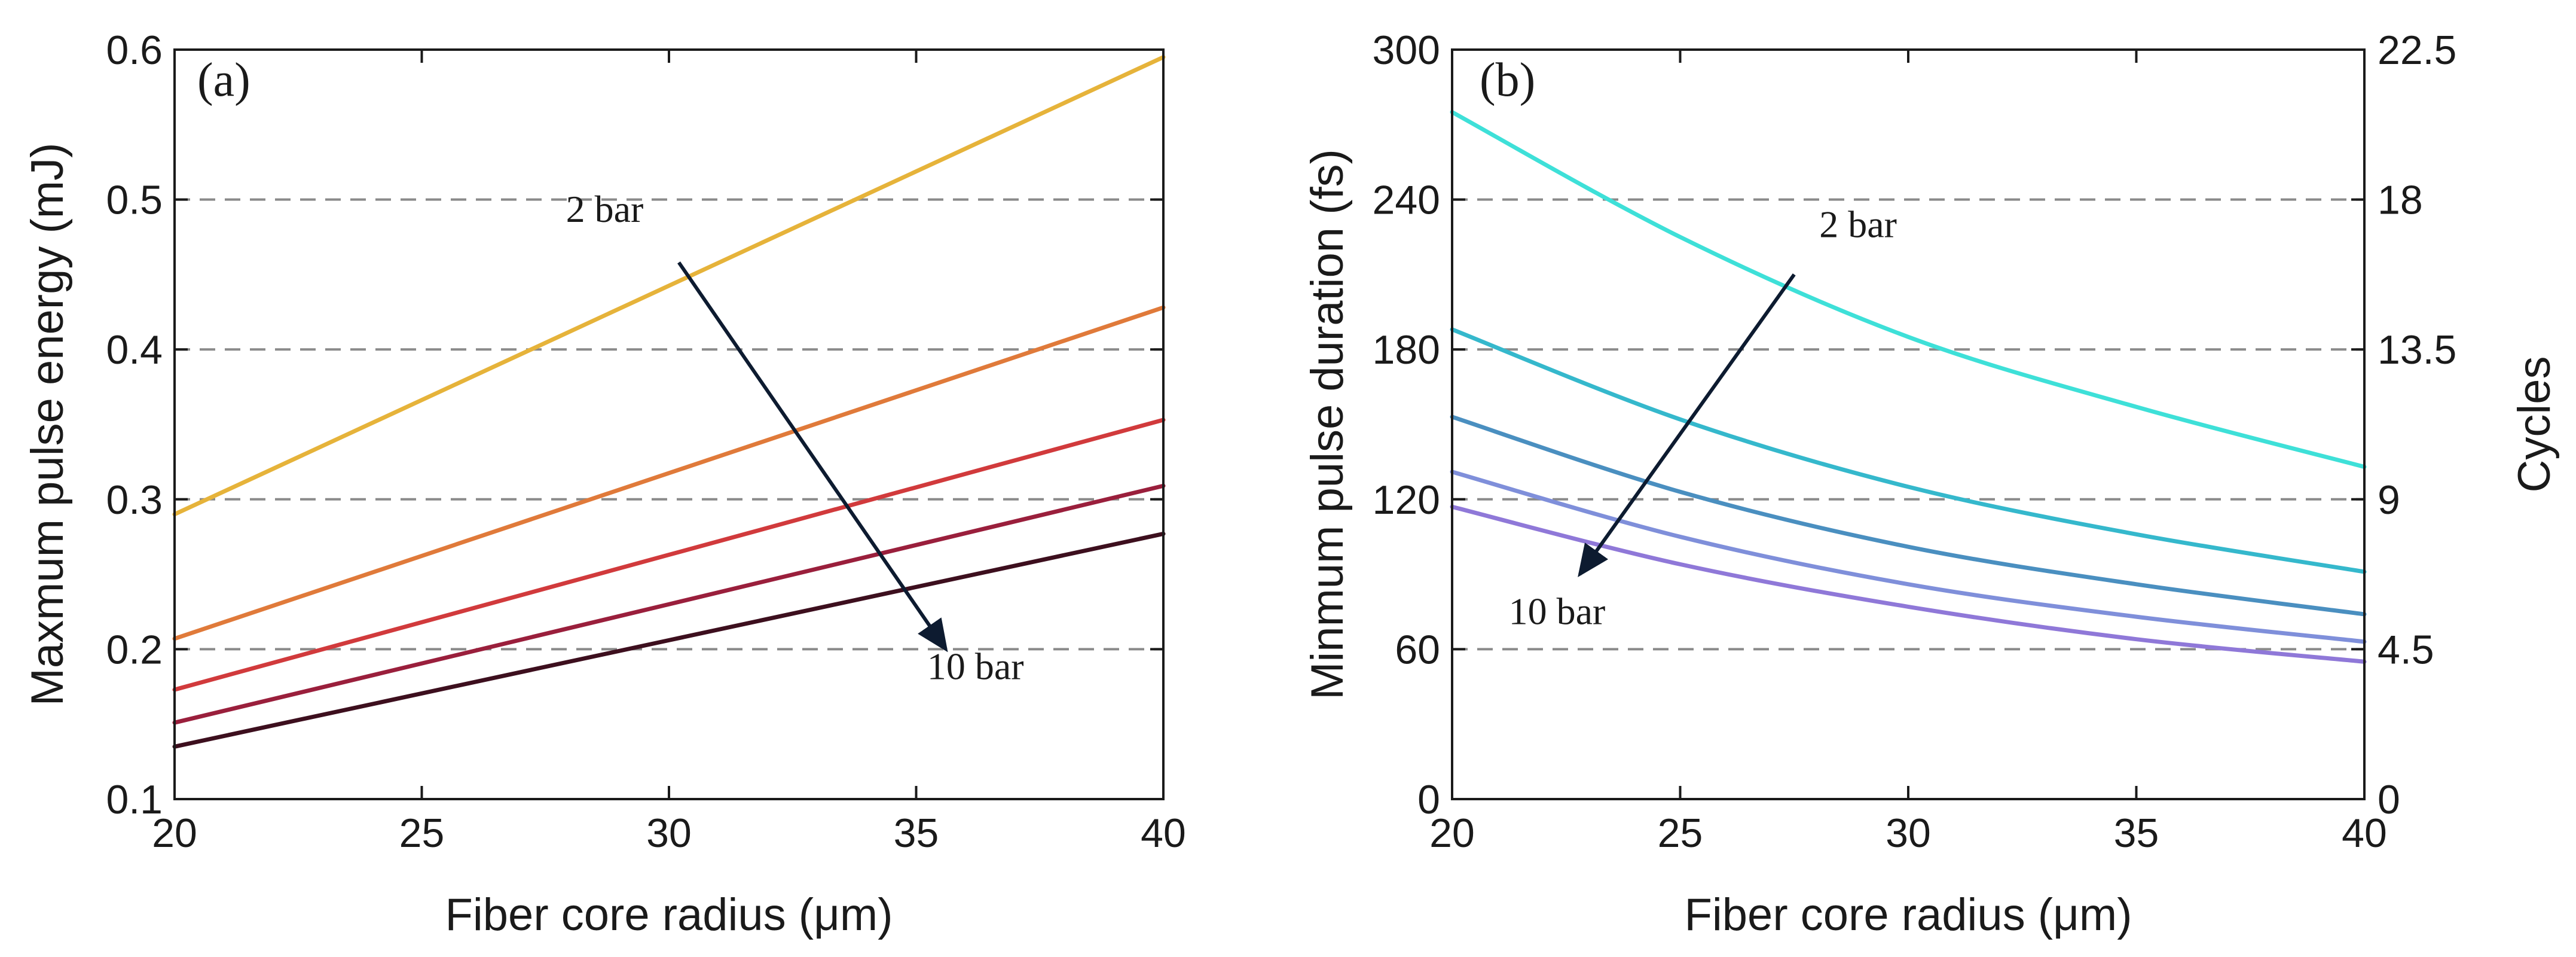  What do you see at coordinates (2417, 50) in the screenshot?
I see `right-y-tick-label-b: 22.5` at bounding box center [2417, 50].